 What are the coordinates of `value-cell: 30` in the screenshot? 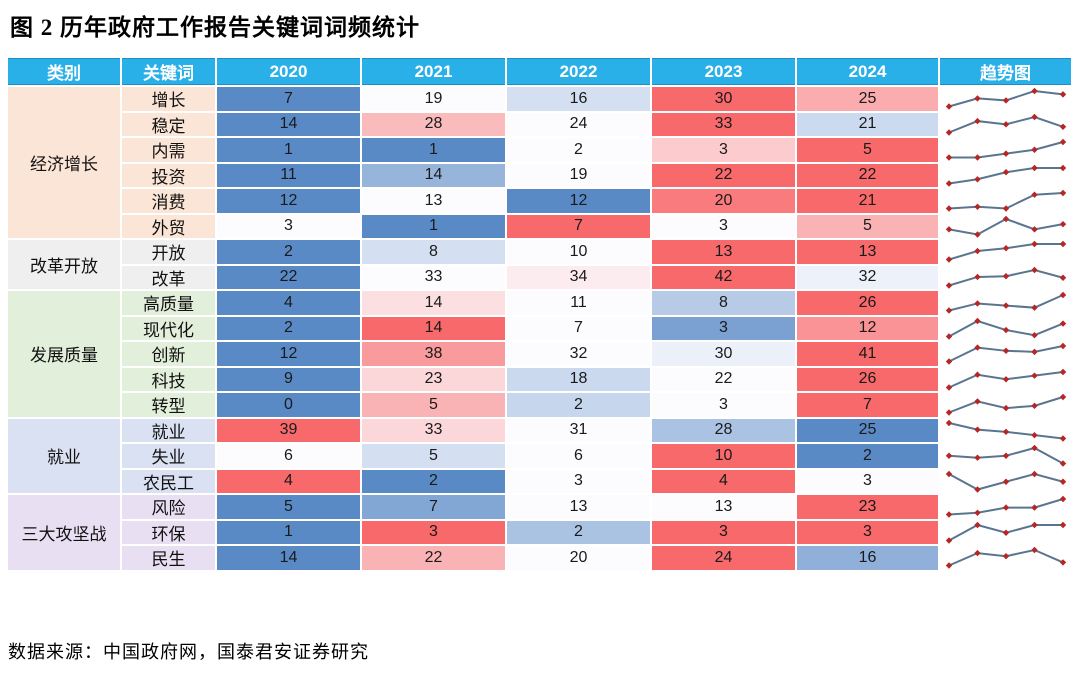 It's located at (723, 354).